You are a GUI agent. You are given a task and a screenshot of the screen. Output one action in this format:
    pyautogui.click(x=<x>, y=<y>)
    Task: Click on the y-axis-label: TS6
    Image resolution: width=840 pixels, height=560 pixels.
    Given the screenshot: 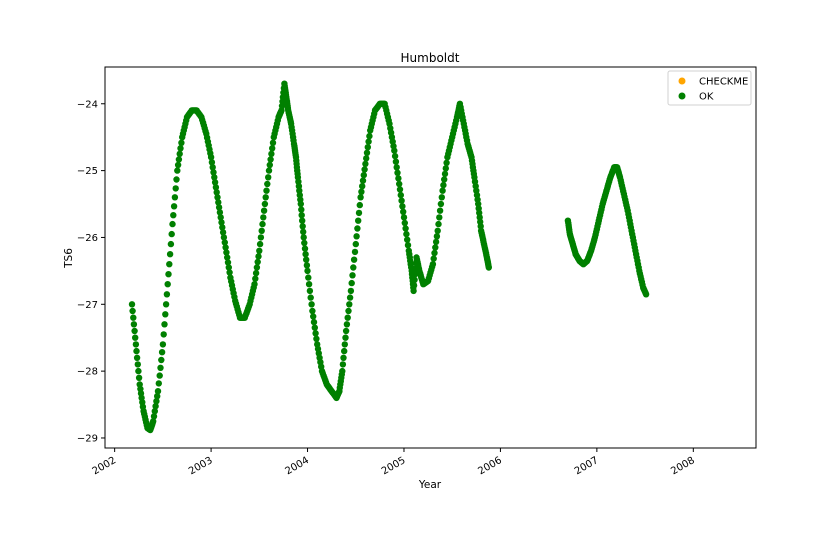 What is the action you would take?
    pyautogui.click(x=69, y=258)
    